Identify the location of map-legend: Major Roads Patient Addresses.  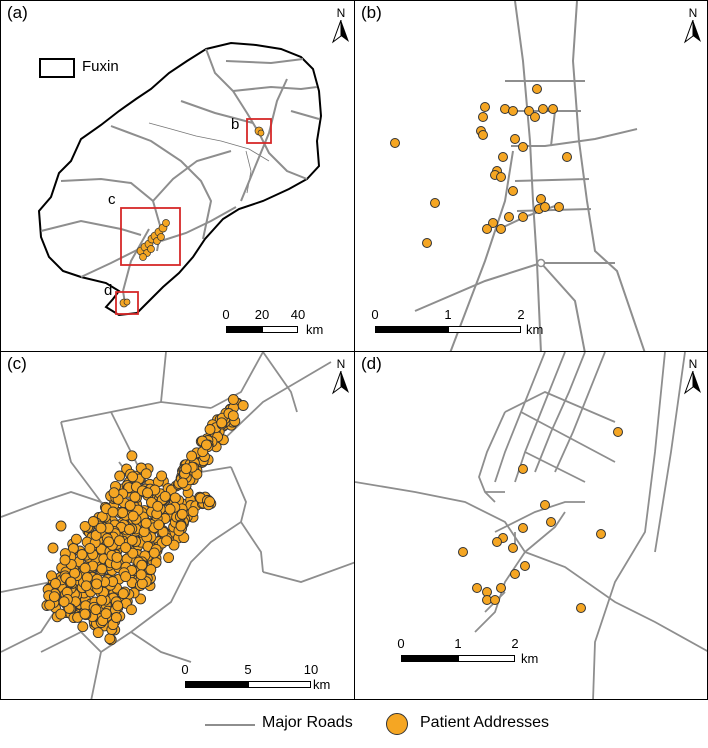
(354, 724).